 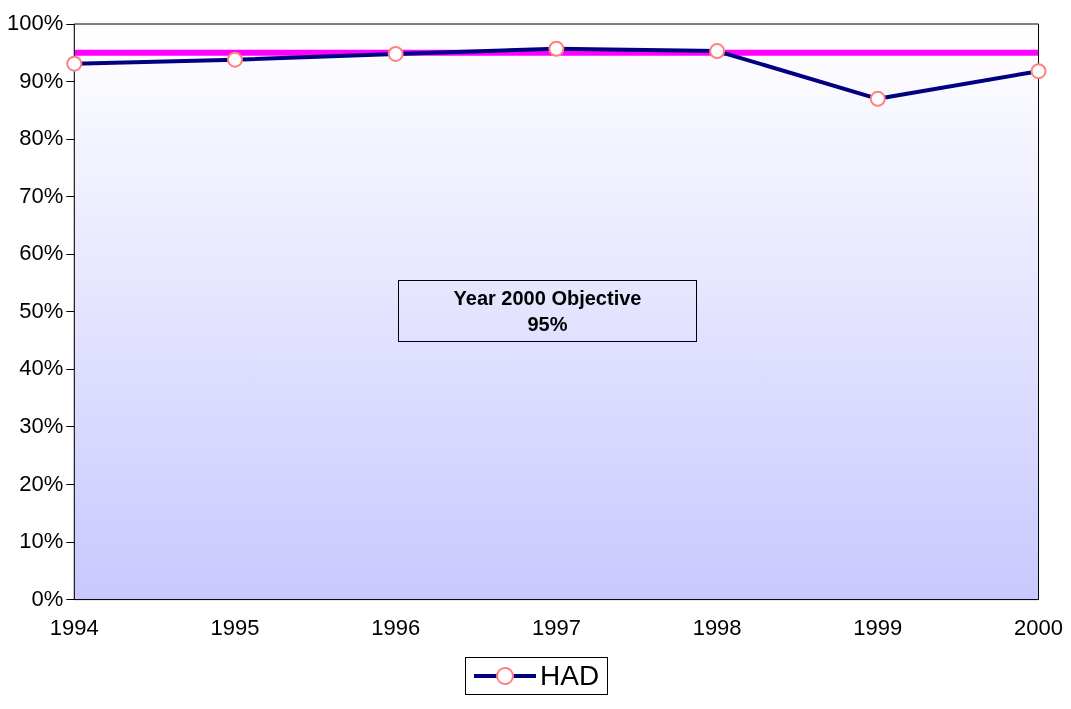 What do you see at coordinates (41, 138) in the screenshot?
I see `y-tick-label: 80%` at bounding box center [41, 138].